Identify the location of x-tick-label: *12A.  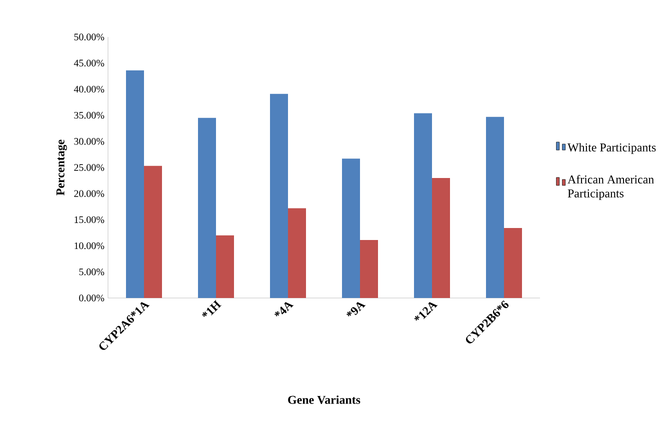
(426, 311).